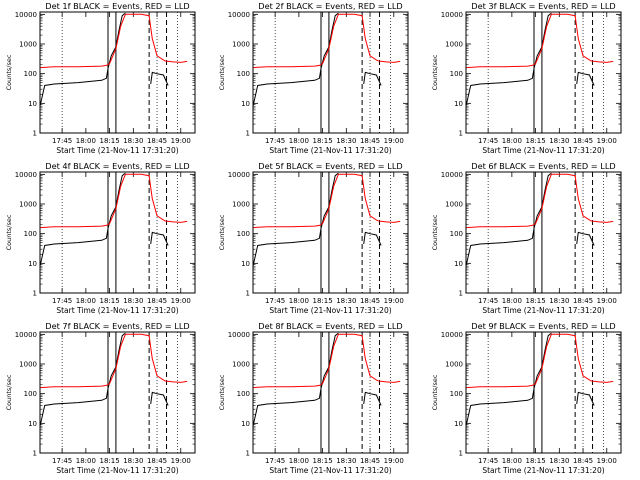 The width and height of the screenshot is (640, 480). I want to click on panel-title: Det 4f BLACK = Events, RED = LLD, so click(117, 166).